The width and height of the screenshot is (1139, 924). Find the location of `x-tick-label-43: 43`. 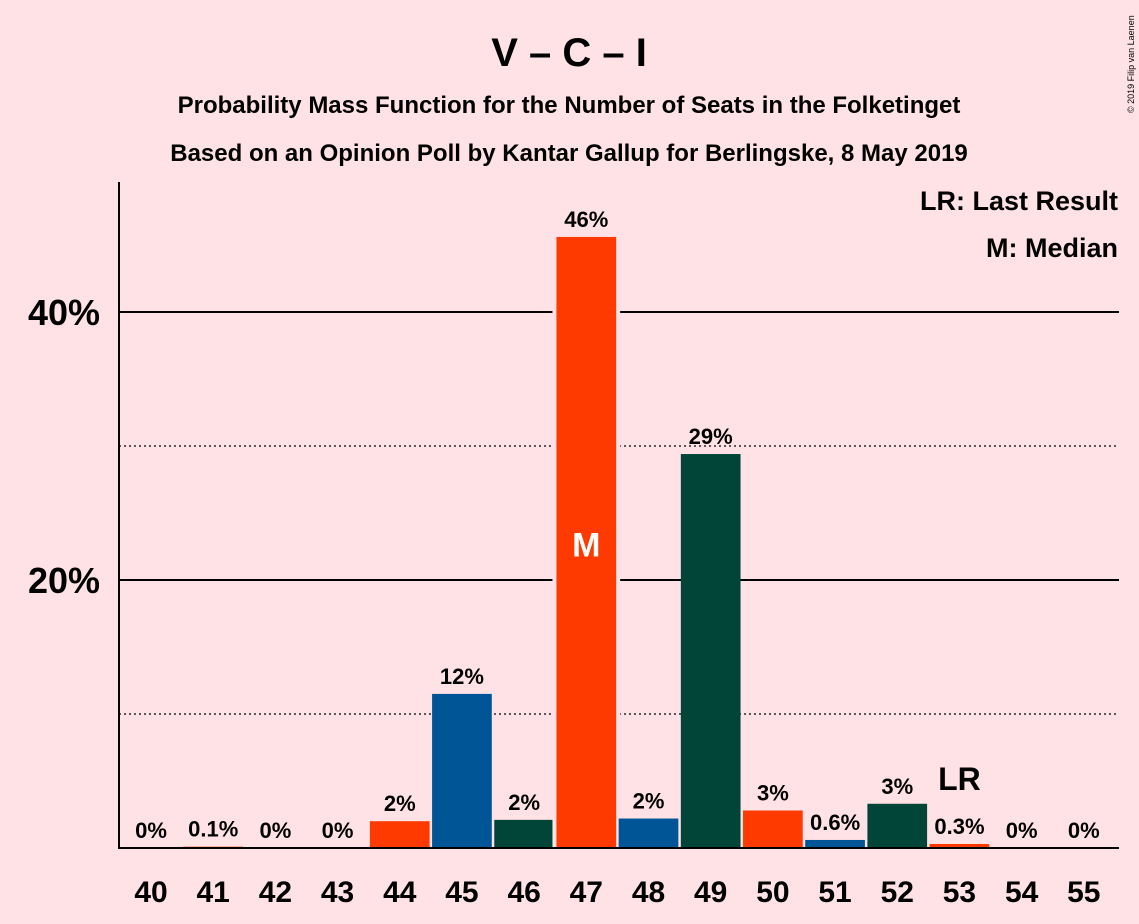

x-tick-label-43: 43 is located at coordinates (337, 892).